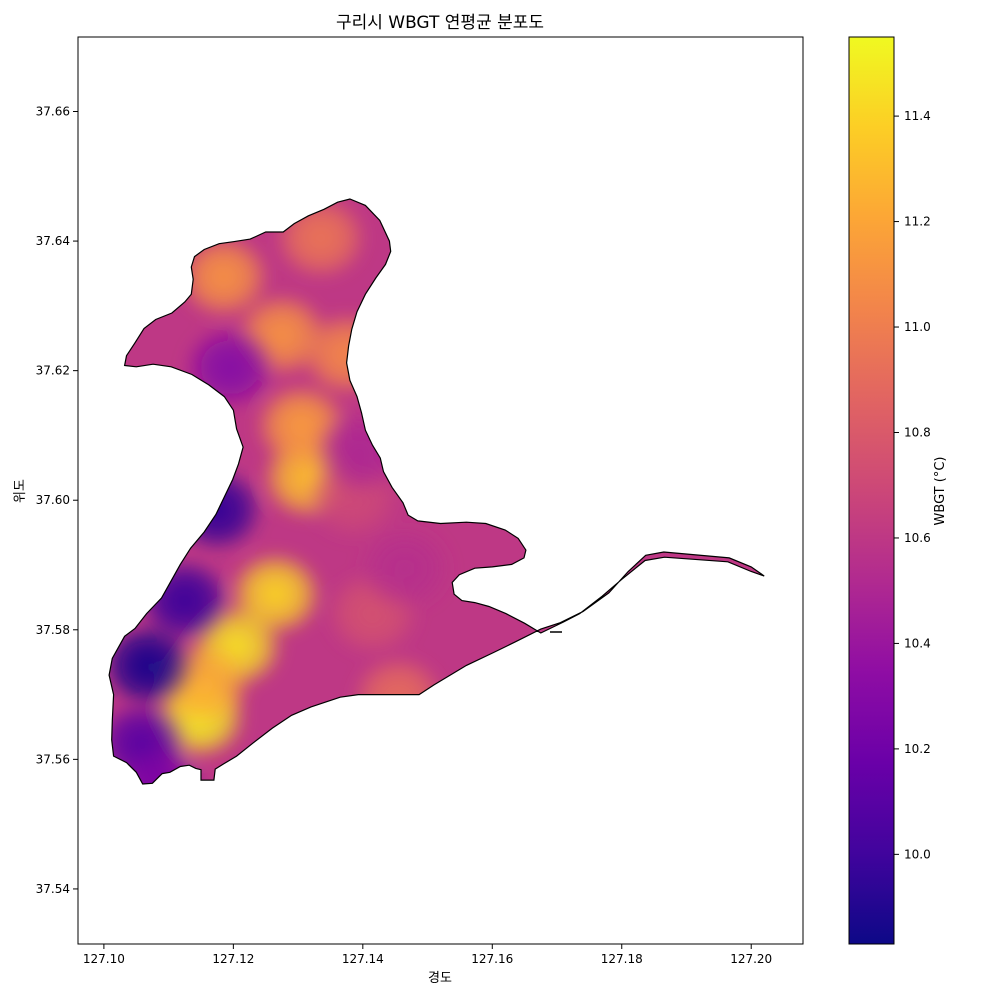  I want to click on colorbar-tick-label: 10.6, so click(917, 538).